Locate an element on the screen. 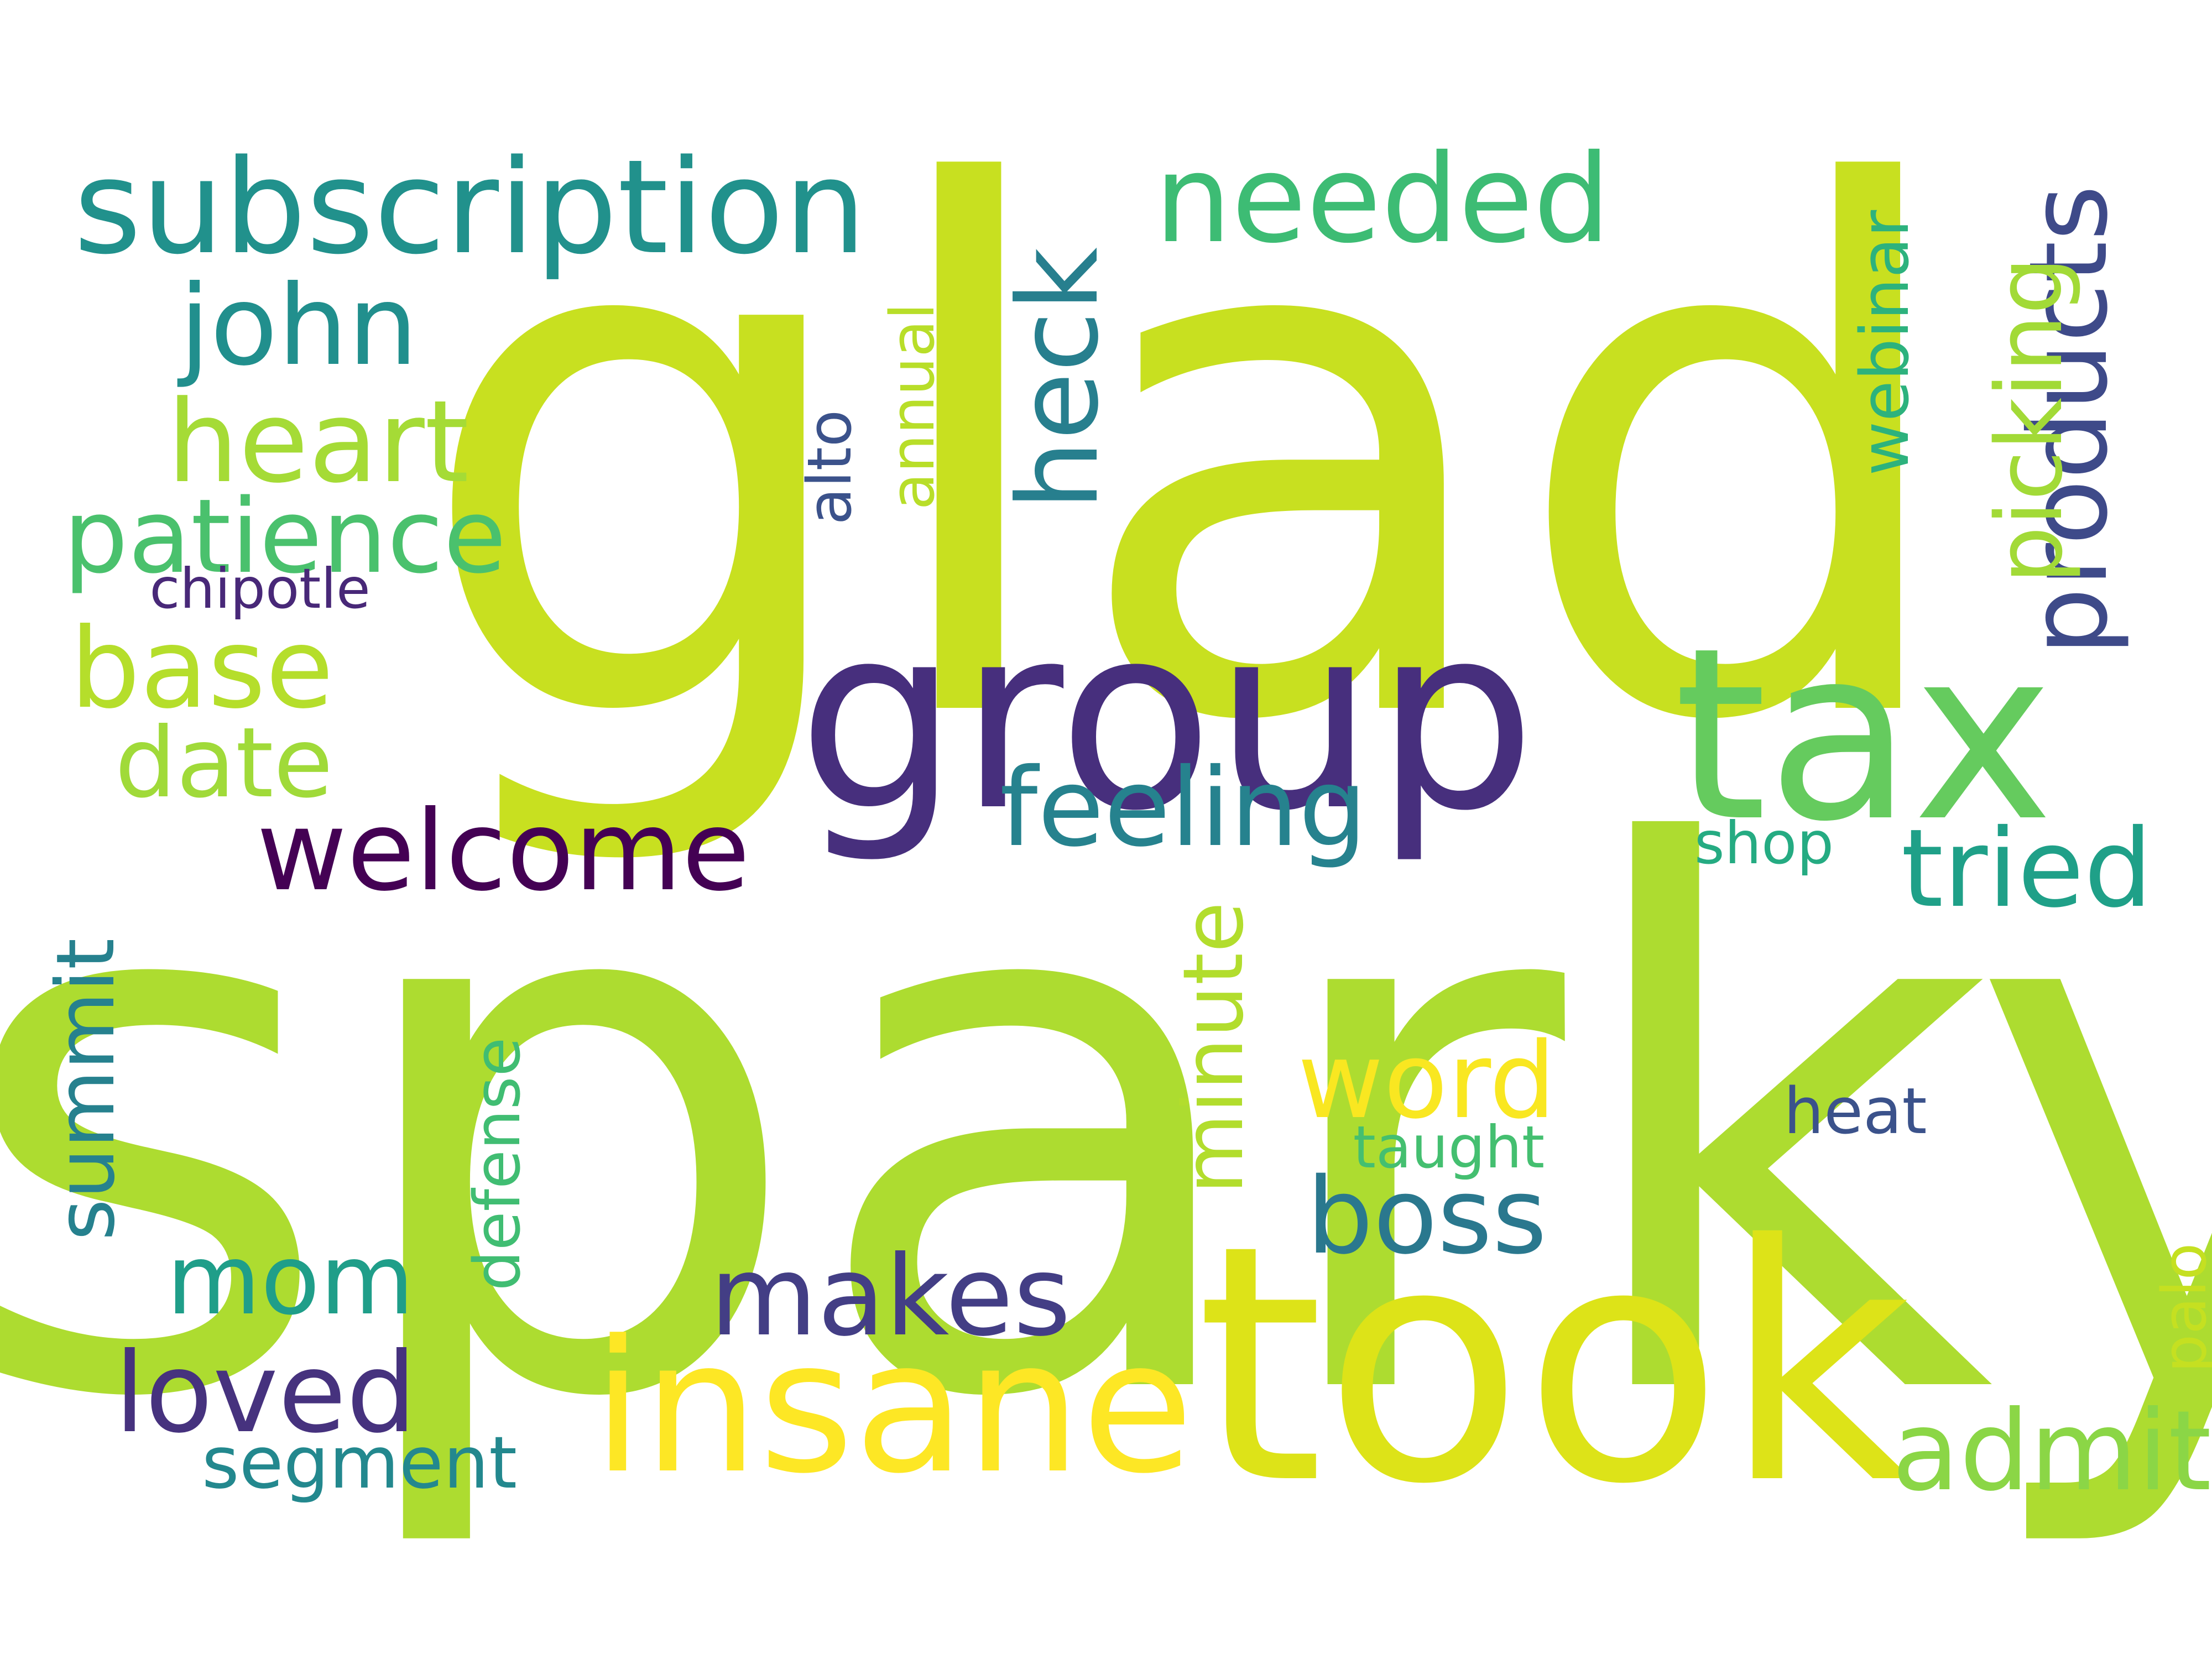  word-annual: annual is located at coordinates (913, 406).